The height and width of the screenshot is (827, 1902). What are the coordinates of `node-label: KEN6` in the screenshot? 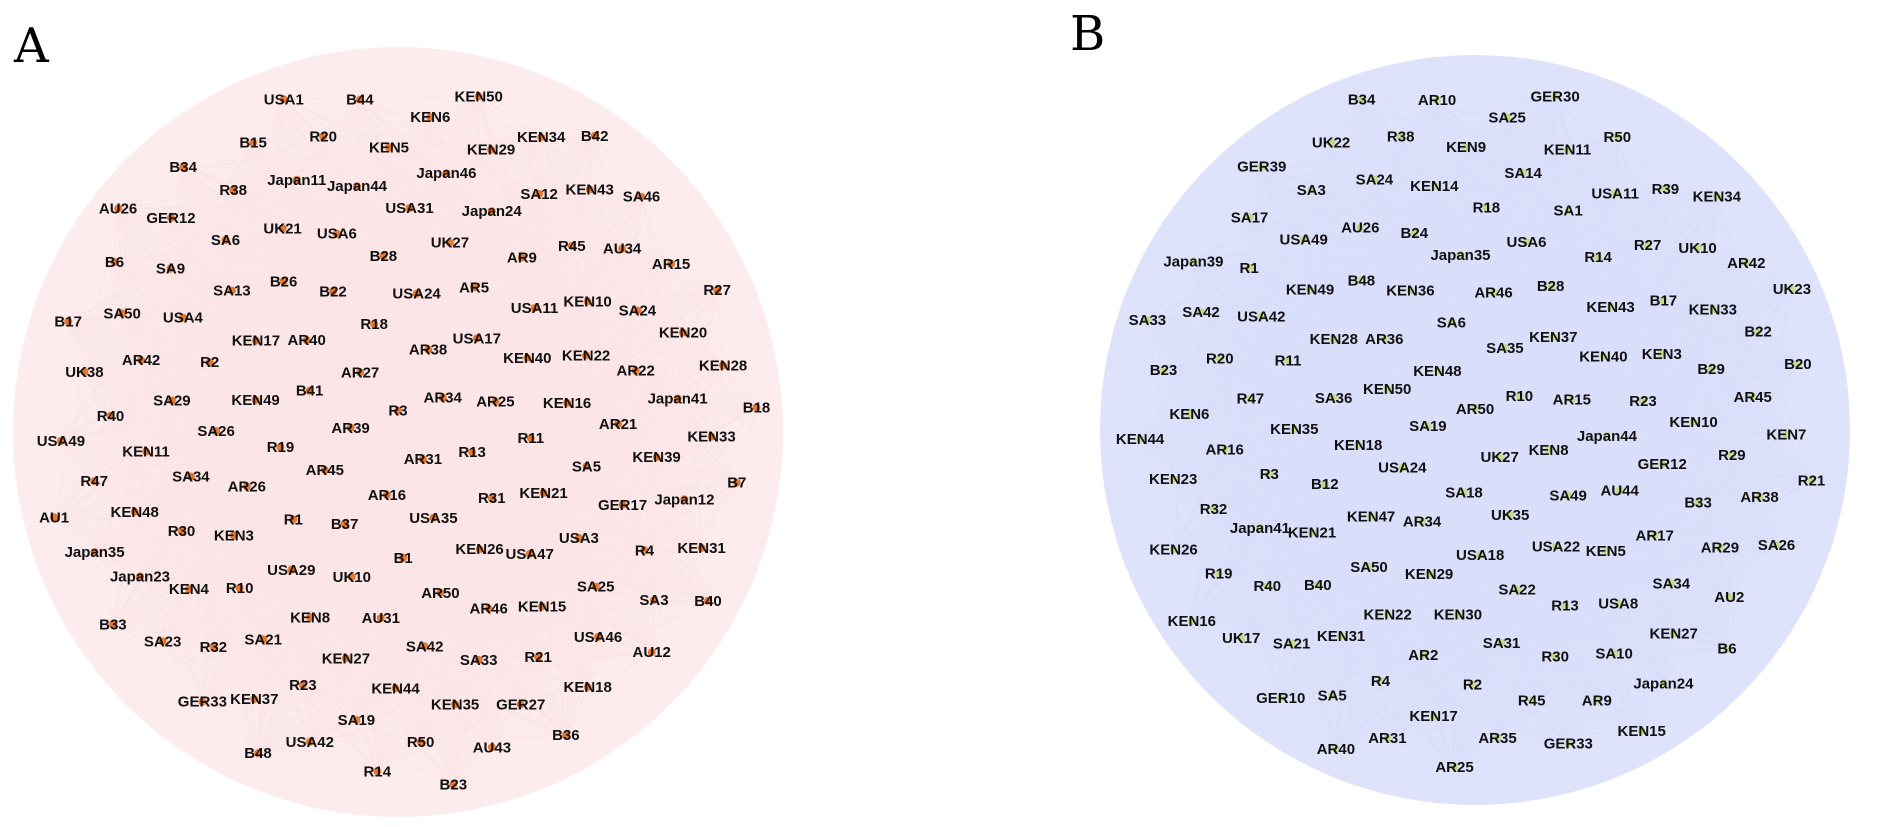 It's located at (430, 117).